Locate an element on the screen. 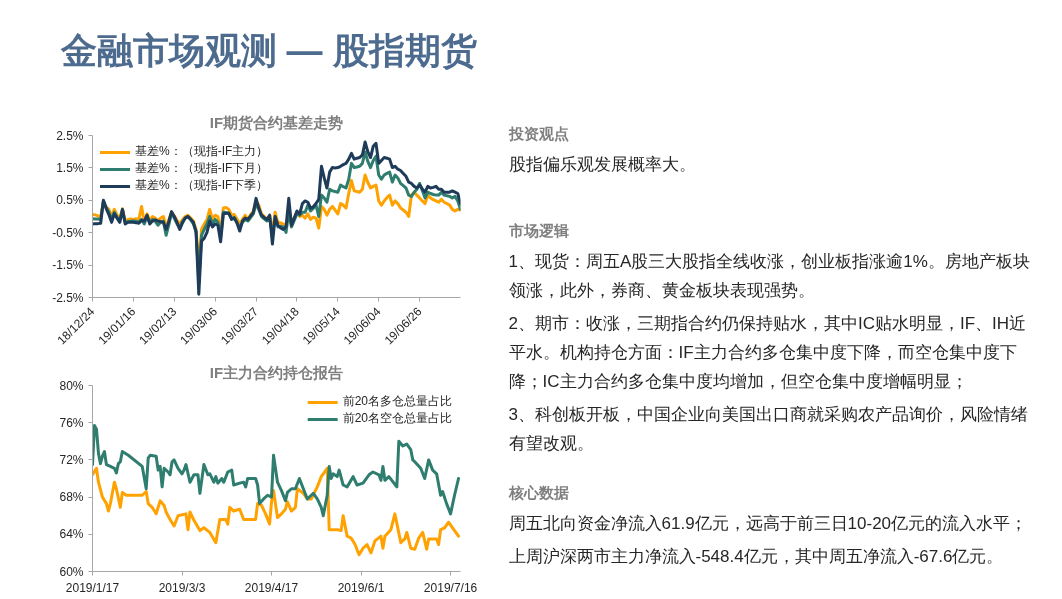 This screenshot has height=599, width=1062. y-tick-label: -2.5% is located at coordinates (68, 297).